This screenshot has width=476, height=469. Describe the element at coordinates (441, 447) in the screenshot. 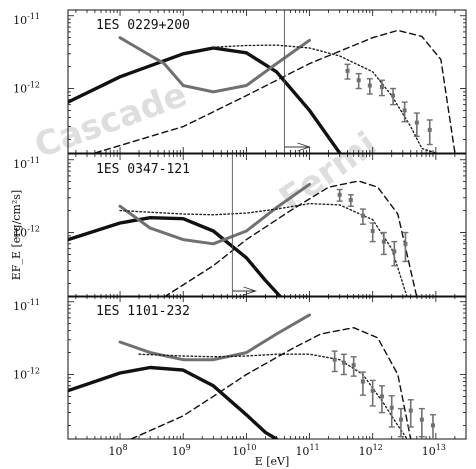

I see `x-tick-label-1e13-exponent: 13` at that location.